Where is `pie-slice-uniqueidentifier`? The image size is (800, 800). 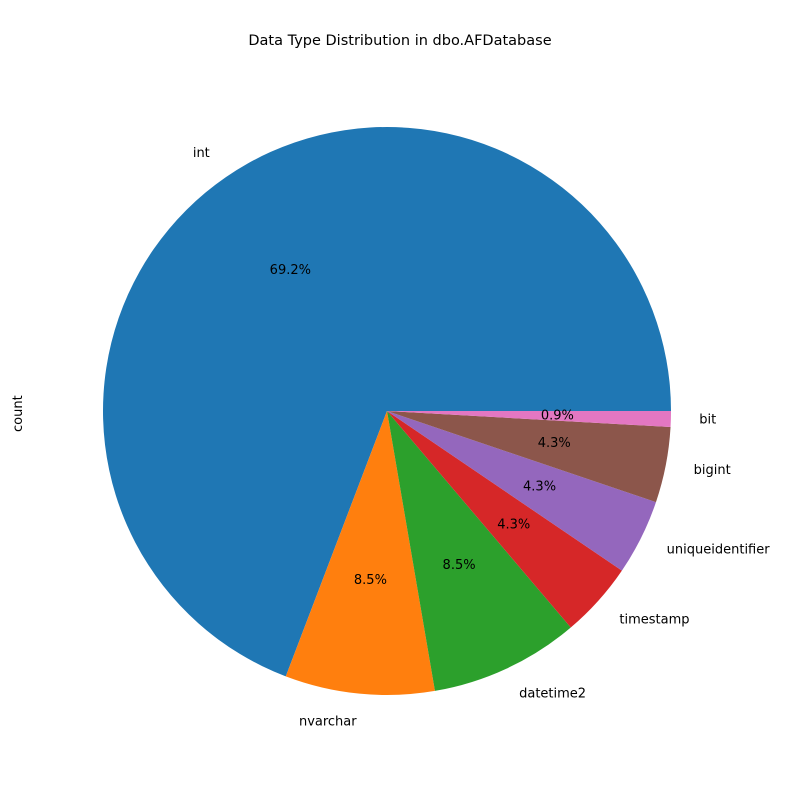
pie-slice-uniqueidentifier is located at coordinates (521, 491).